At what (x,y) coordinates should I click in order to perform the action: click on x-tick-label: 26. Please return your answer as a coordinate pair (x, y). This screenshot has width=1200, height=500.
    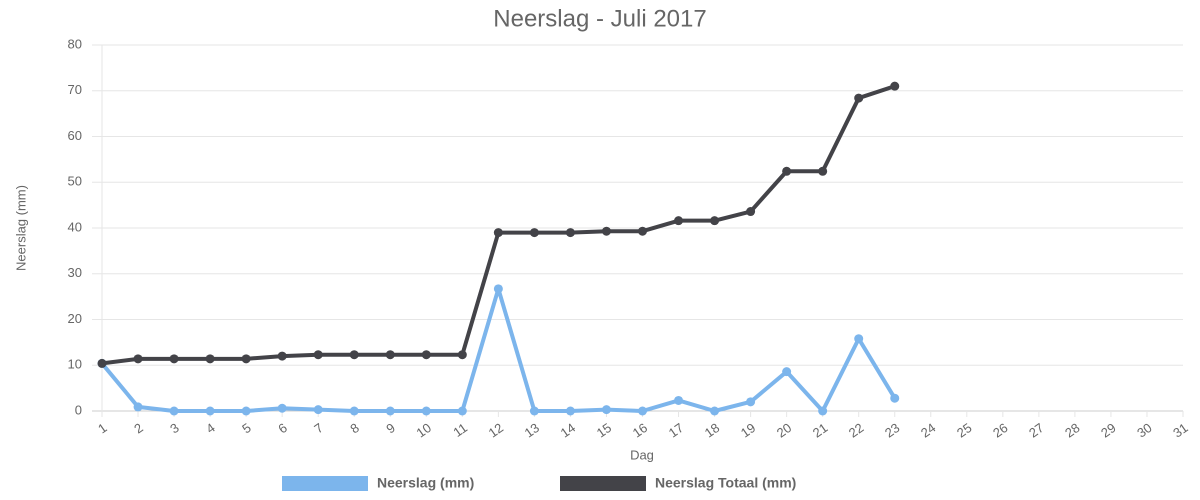
    Looking at the image, I should click on (1000, 430).